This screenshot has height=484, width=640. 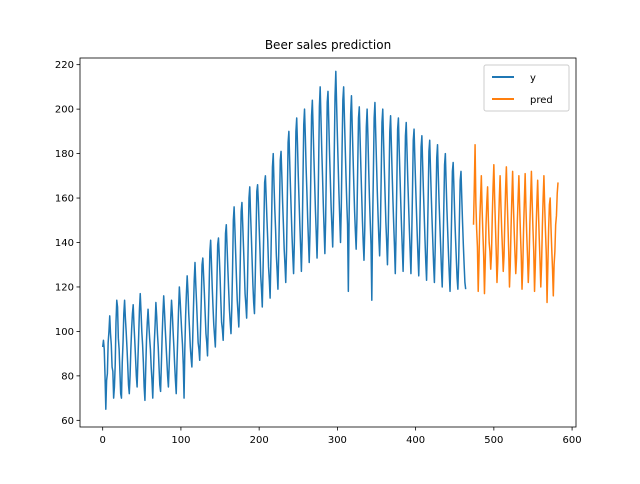 What do you see at coordinates (64, 243) in the screenshot?
I see `y-tick-label: 140` at bounding box center [64, 243].